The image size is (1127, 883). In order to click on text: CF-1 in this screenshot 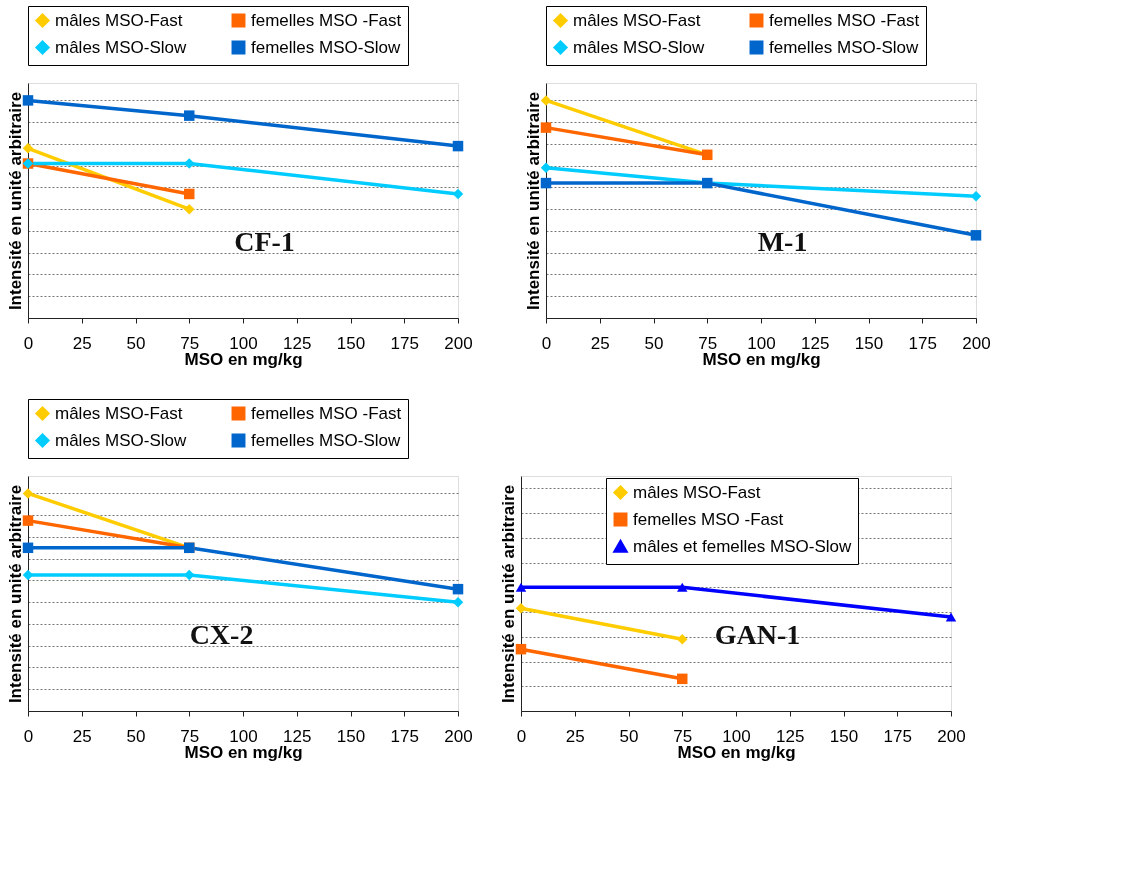, I will do `click(264, 241)`.